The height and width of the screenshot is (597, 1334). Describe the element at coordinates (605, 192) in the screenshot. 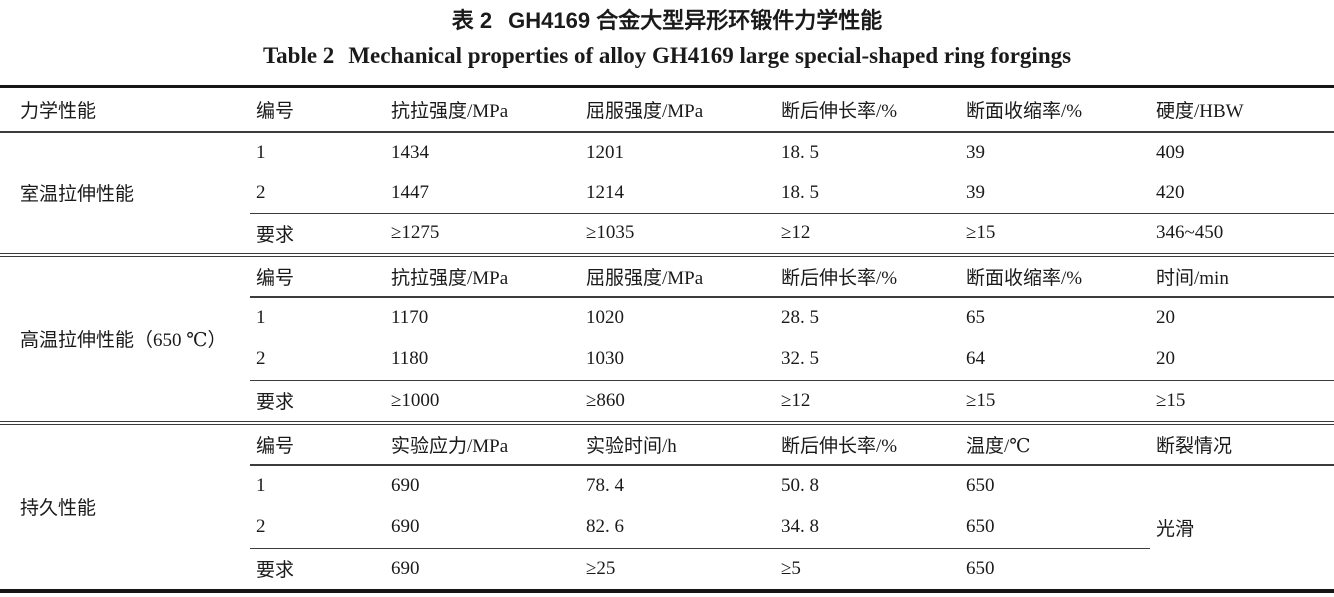

I see `table-cell: 1214` at that location.